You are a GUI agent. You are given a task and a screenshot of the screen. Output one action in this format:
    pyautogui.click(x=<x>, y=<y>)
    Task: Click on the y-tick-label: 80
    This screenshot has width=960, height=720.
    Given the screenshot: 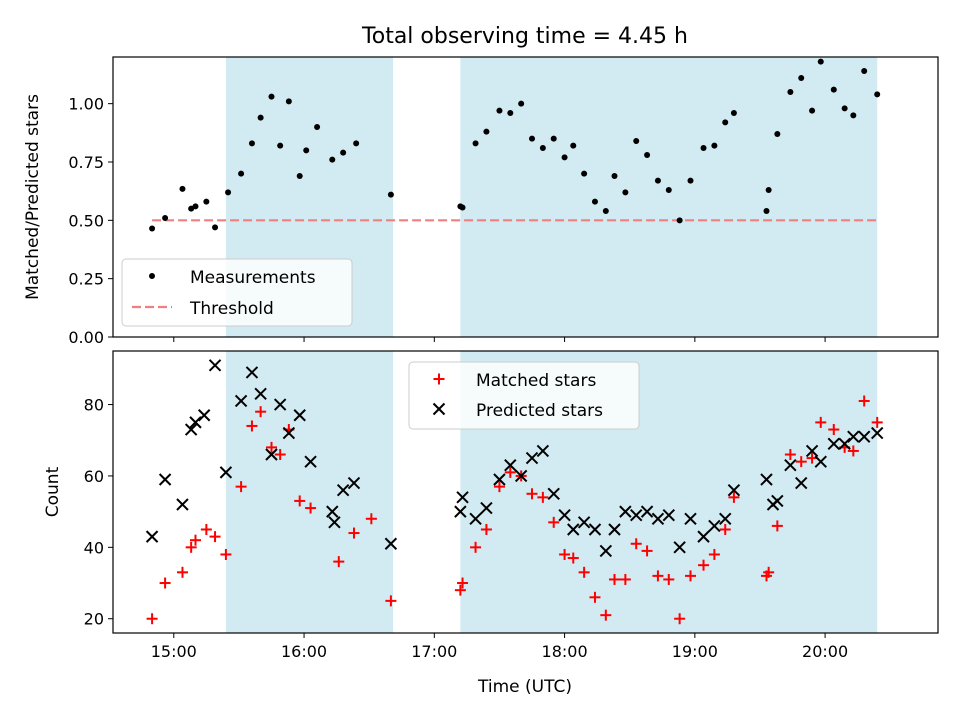 What is the action you would take?
    pyautogui.click(x=94, y=405)
    